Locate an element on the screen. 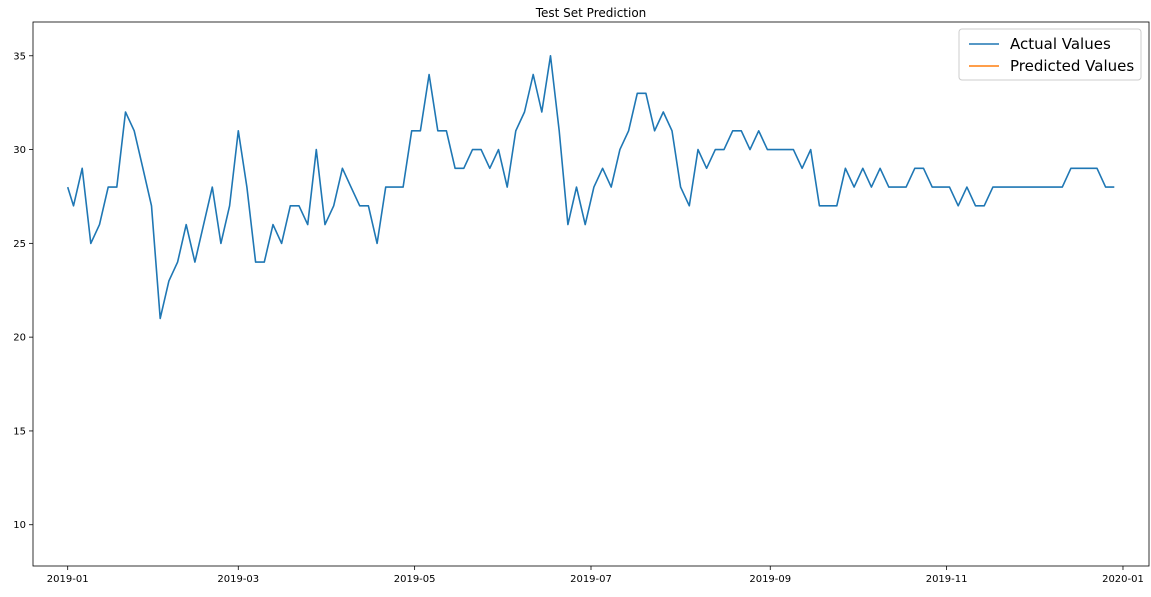  y-tick-label: 10 is located at coordinates (19, 525).